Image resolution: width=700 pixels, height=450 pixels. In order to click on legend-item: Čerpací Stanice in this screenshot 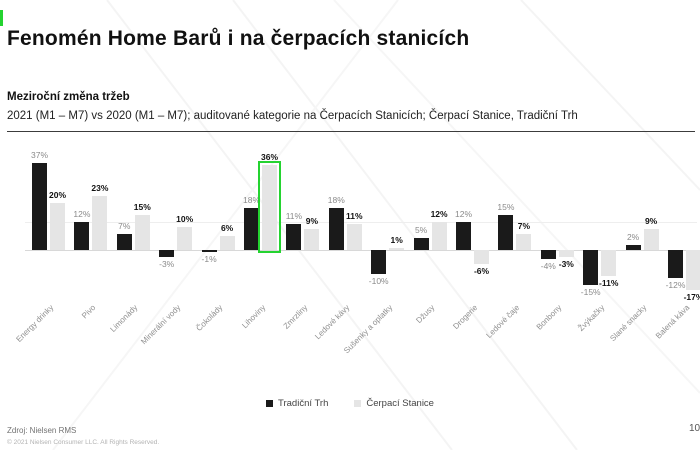, I will do `click(394, 403)`.